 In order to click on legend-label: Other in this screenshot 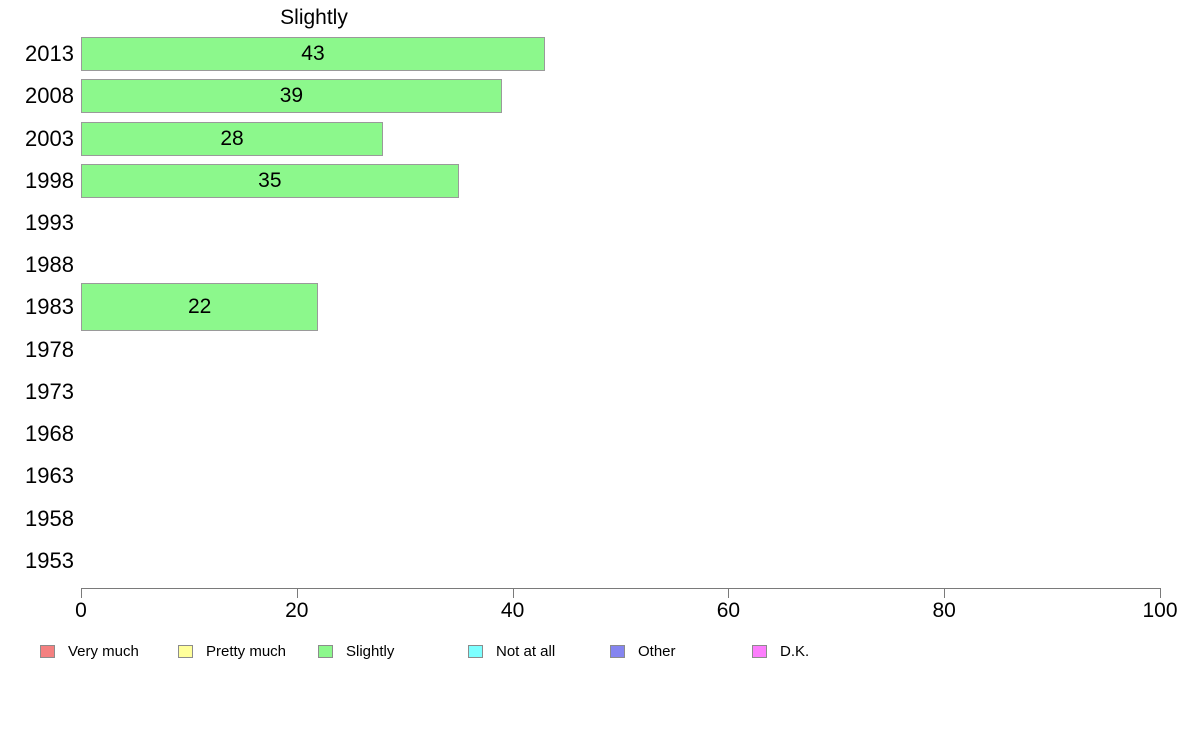, I will do `click(657, 651)`.